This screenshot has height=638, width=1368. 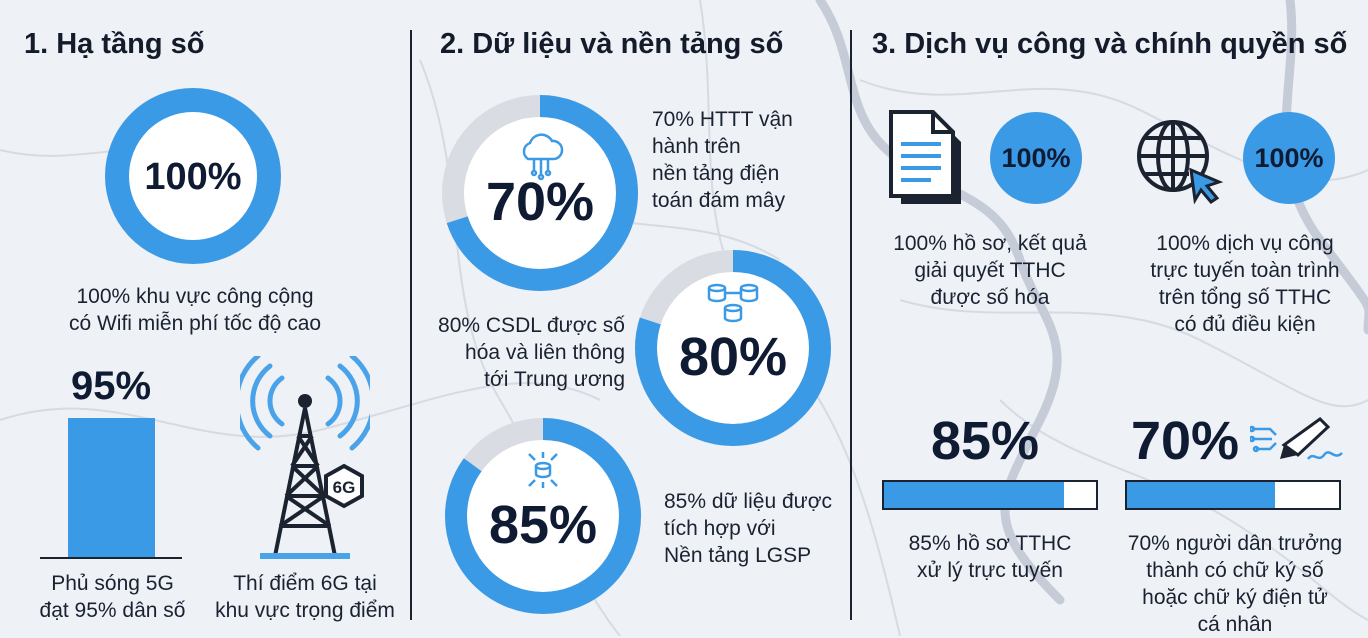 I want to click on signature-bar-fill, so click(x=1201, y=495).